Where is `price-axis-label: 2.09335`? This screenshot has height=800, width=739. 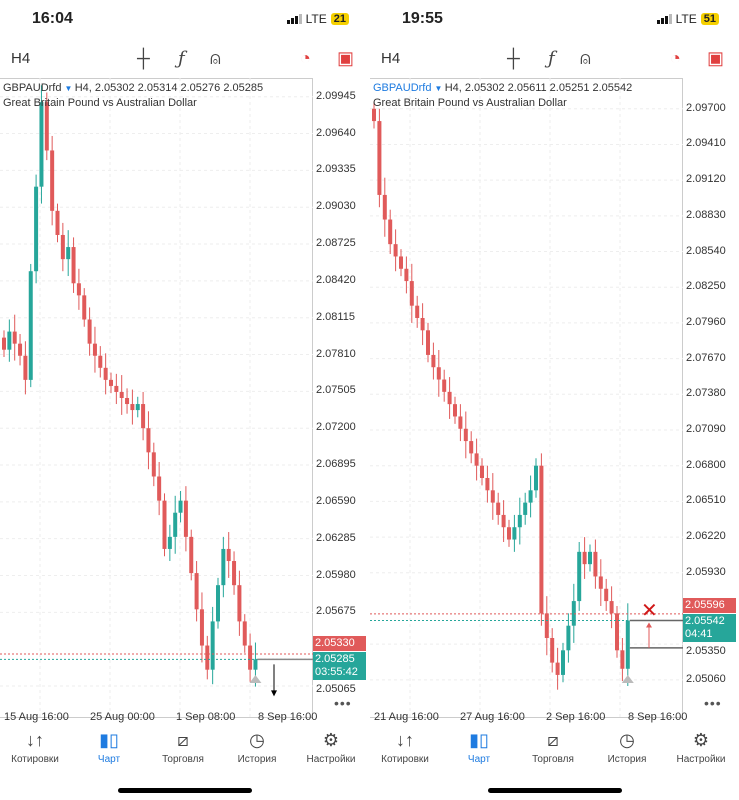
price-axis-label: 2.09335 is located at coordinates (336, 169).